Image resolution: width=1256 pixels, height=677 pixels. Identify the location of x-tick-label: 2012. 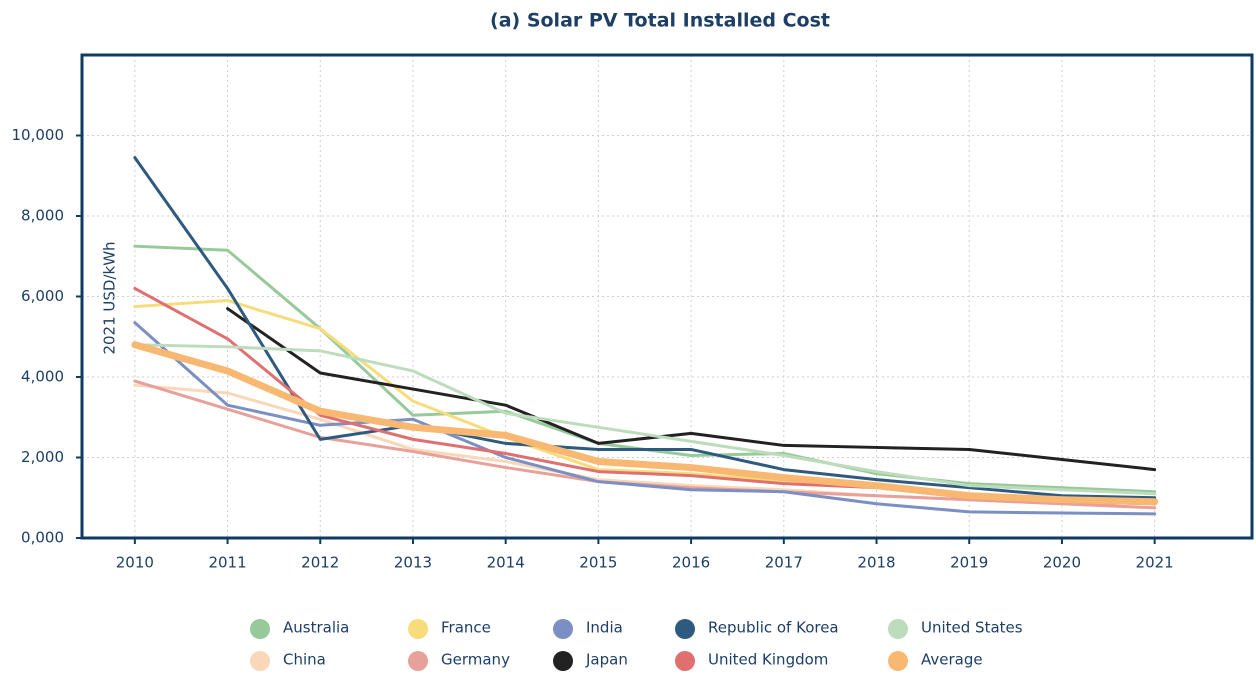
(320, 563).